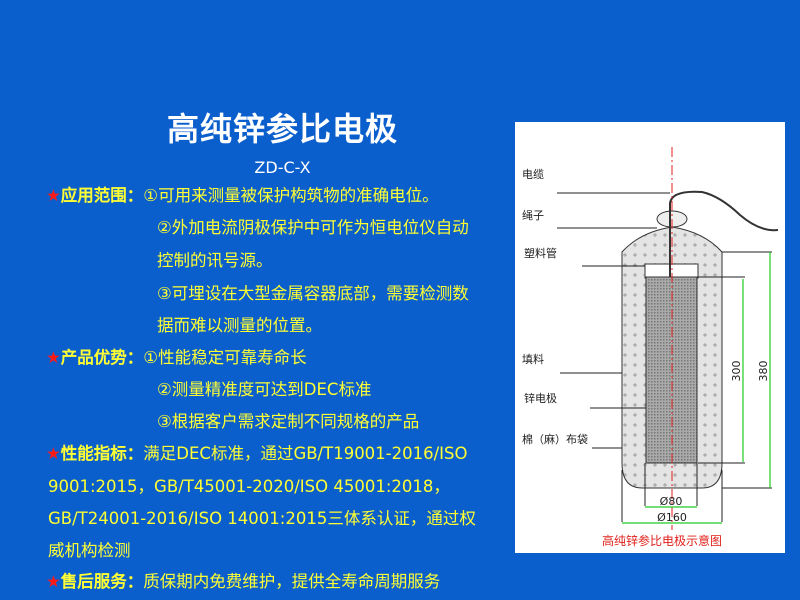  What do you see at coordinates (215, 260) in the screenshot?
I see `text-line: 控制的讯号源。` at bounding box center [215, 260].